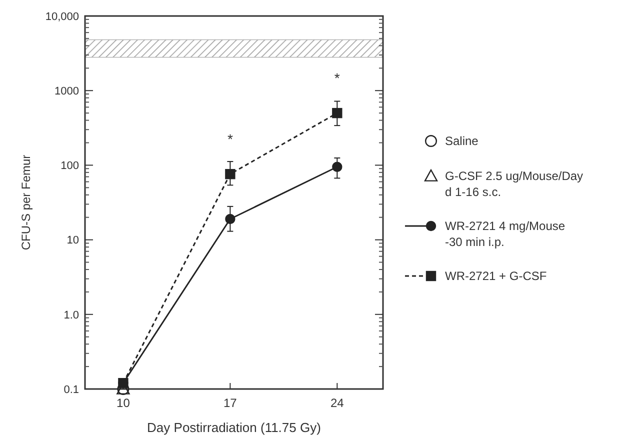 Image resolution: width=633 pixels, height=440 pixels. I want to click on x-tick-label: 10, so click(123, 403).